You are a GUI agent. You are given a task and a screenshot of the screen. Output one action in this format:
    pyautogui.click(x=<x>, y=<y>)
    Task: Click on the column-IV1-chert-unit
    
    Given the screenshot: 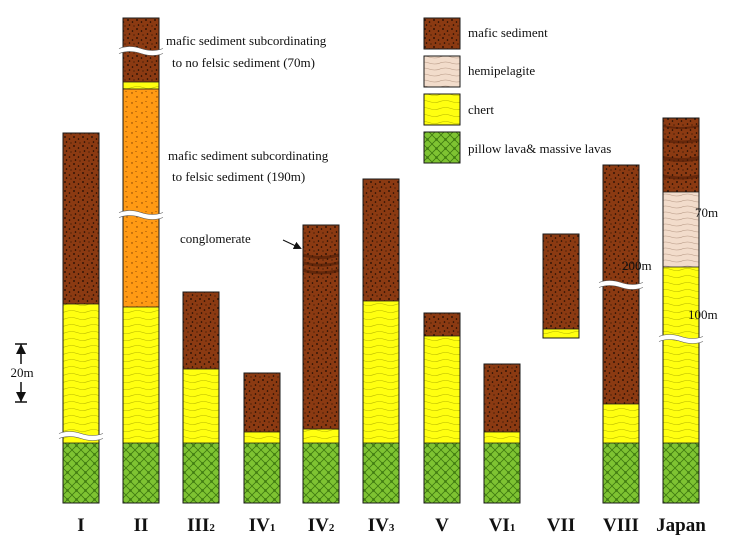 What is the action you would take?
    pyautogui.click(x=262, y=437)
    